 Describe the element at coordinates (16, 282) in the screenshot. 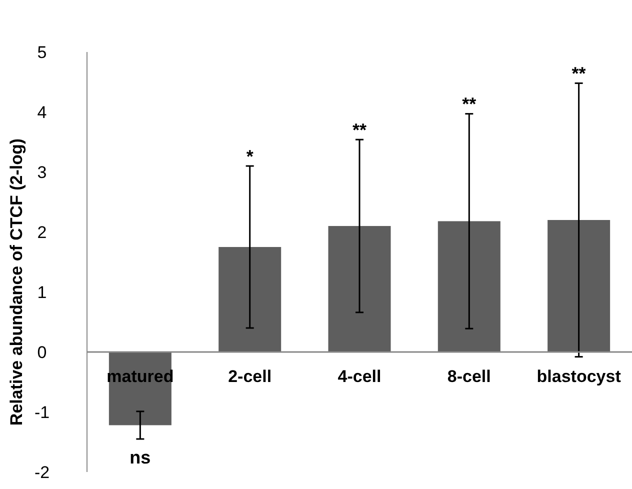

I see `y-axis-title: Relative abundance of CTCF (2-log)` at that location.